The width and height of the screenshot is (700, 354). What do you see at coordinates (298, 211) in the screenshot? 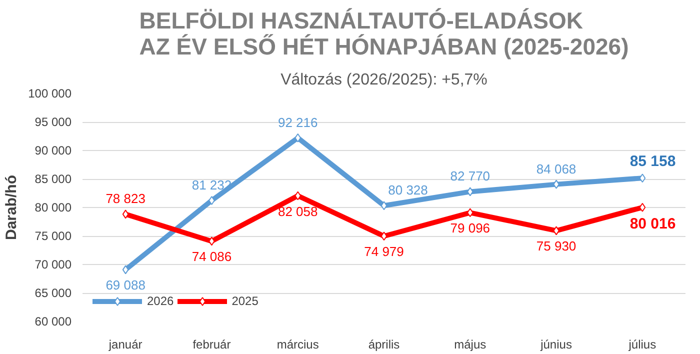
I see `data-label: 82 058` at bounding box center [298, 211].